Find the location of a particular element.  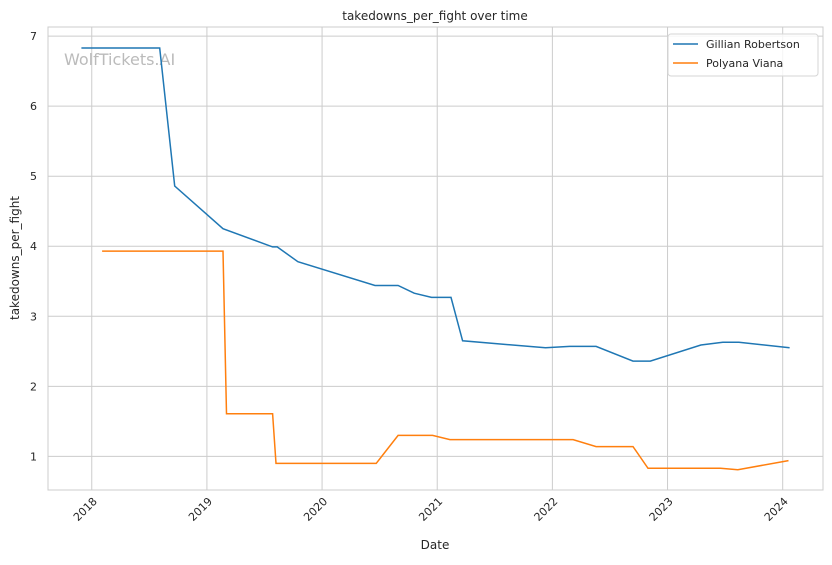

legend-box is located at coordinates (743, 55).